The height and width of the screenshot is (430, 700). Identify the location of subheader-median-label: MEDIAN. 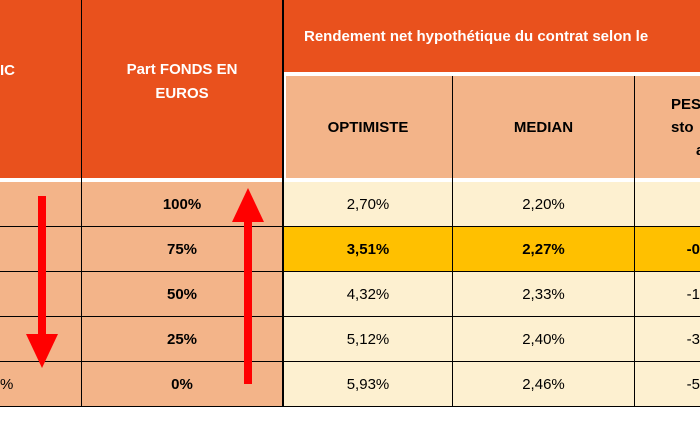
(543, 127).